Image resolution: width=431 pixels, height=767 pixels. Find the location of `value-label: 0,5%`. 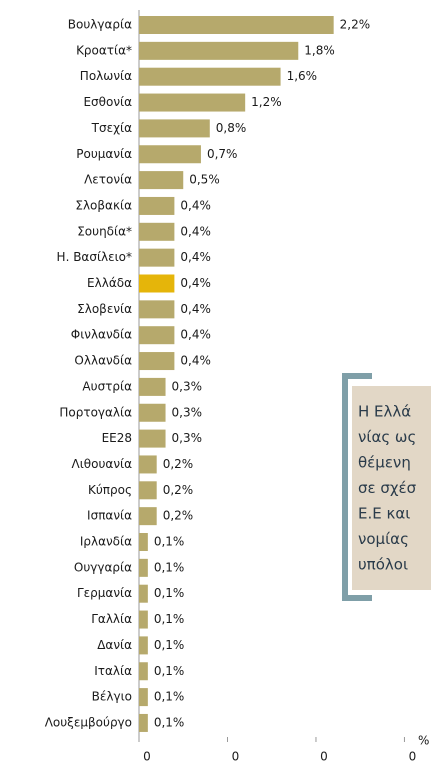

value-label: 0,5% is located at coordinates (204, 180).